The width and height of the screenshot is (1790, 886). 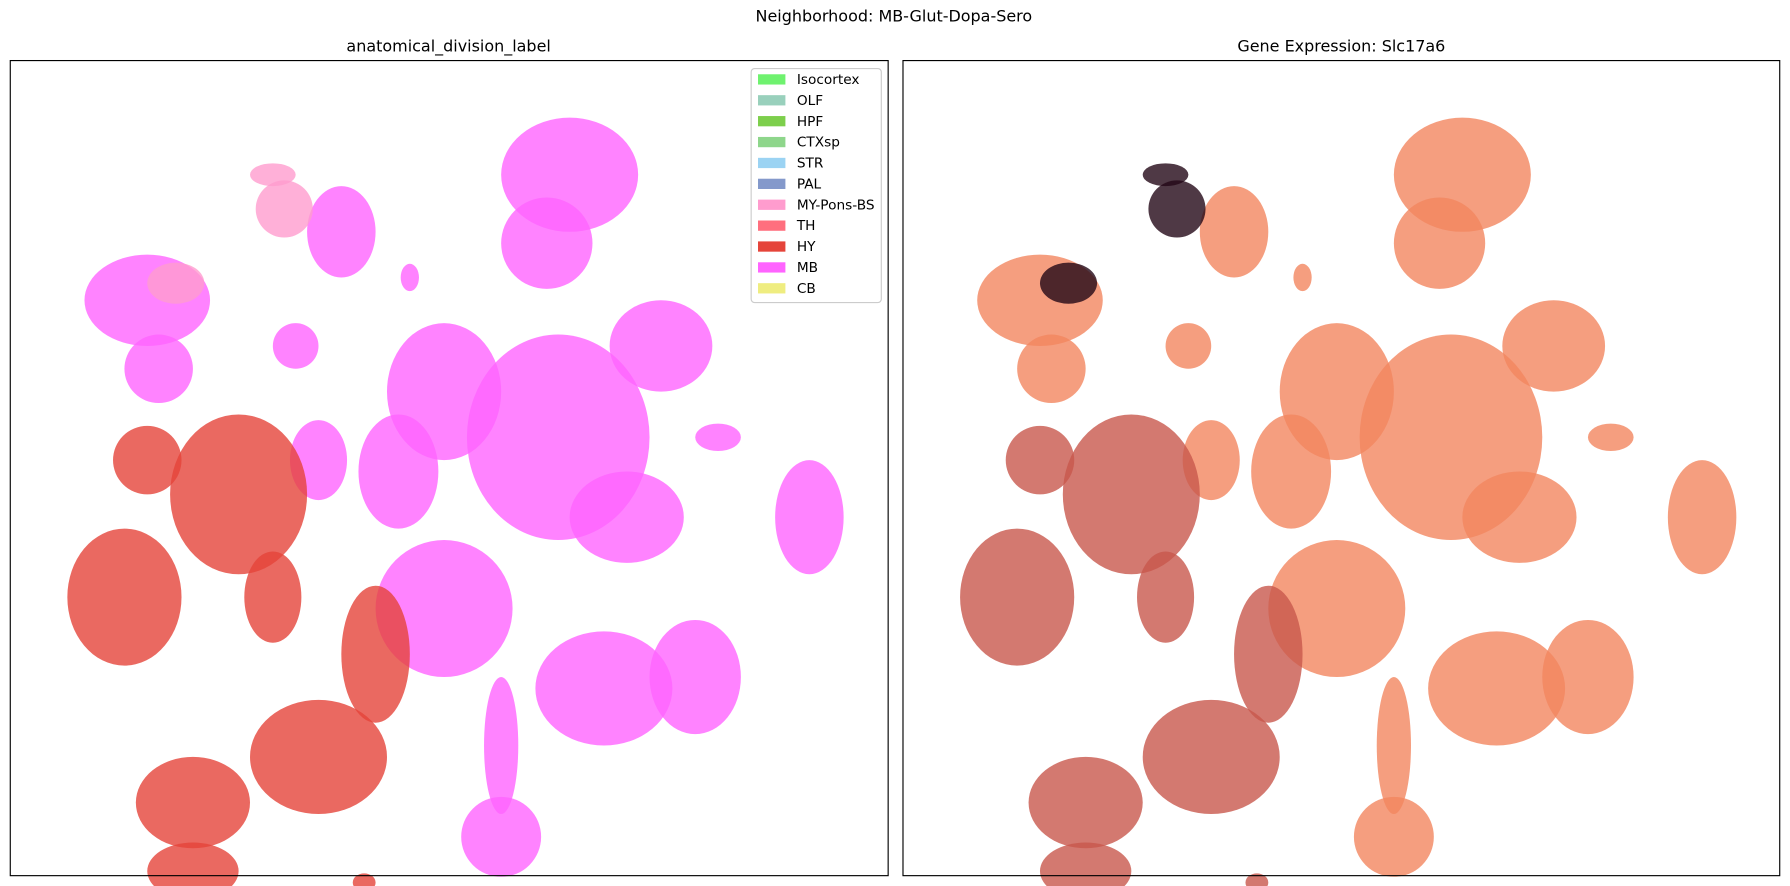 I want to click on legend-label: HY, so click(x=806, y=247).